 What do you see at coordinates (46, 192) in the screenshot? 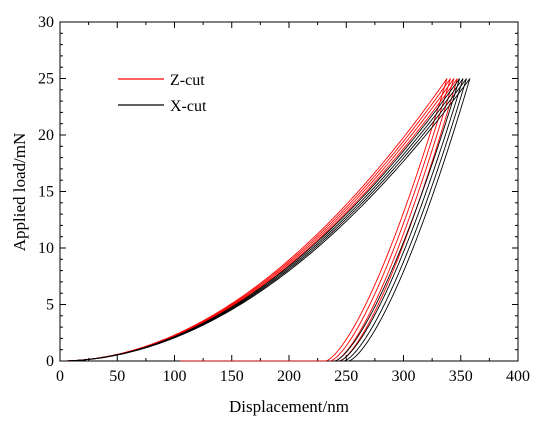
I see `y-tick-label: 15` at bounding box center [46, 192].